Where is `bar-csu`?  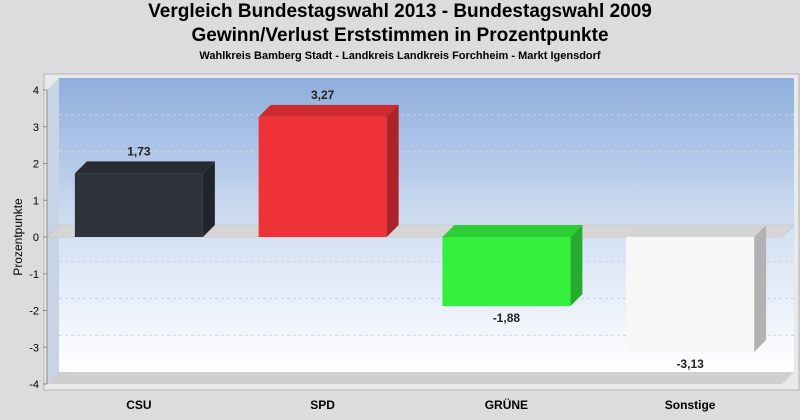 bar-csu is located at coordinates (144, 199).